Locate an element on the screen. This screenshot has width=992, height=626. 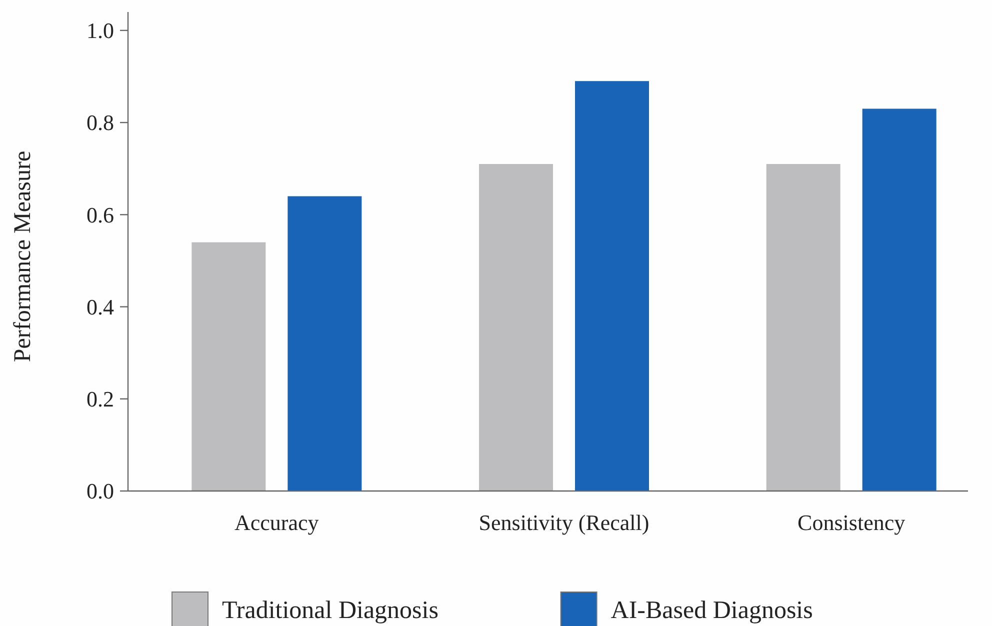
x-tick-label: Sensitivity (Recall) is located at coordinates (564, 522).